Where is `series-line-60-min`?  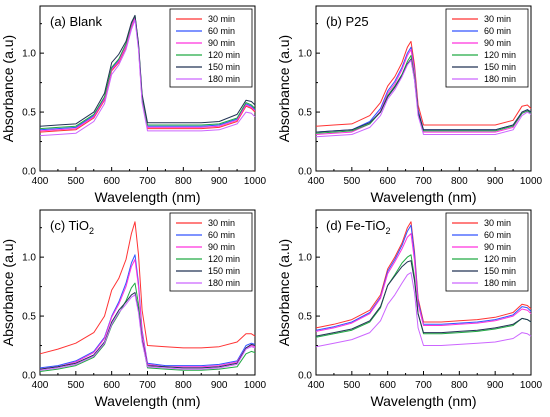 series-line-60-min is located at coordinates (423, 277).